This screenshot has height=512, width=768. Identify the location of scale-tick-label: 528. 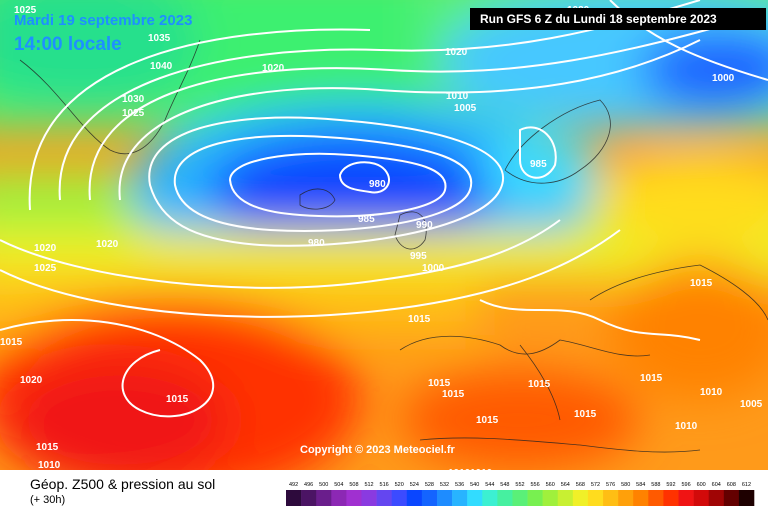
(429, 485).